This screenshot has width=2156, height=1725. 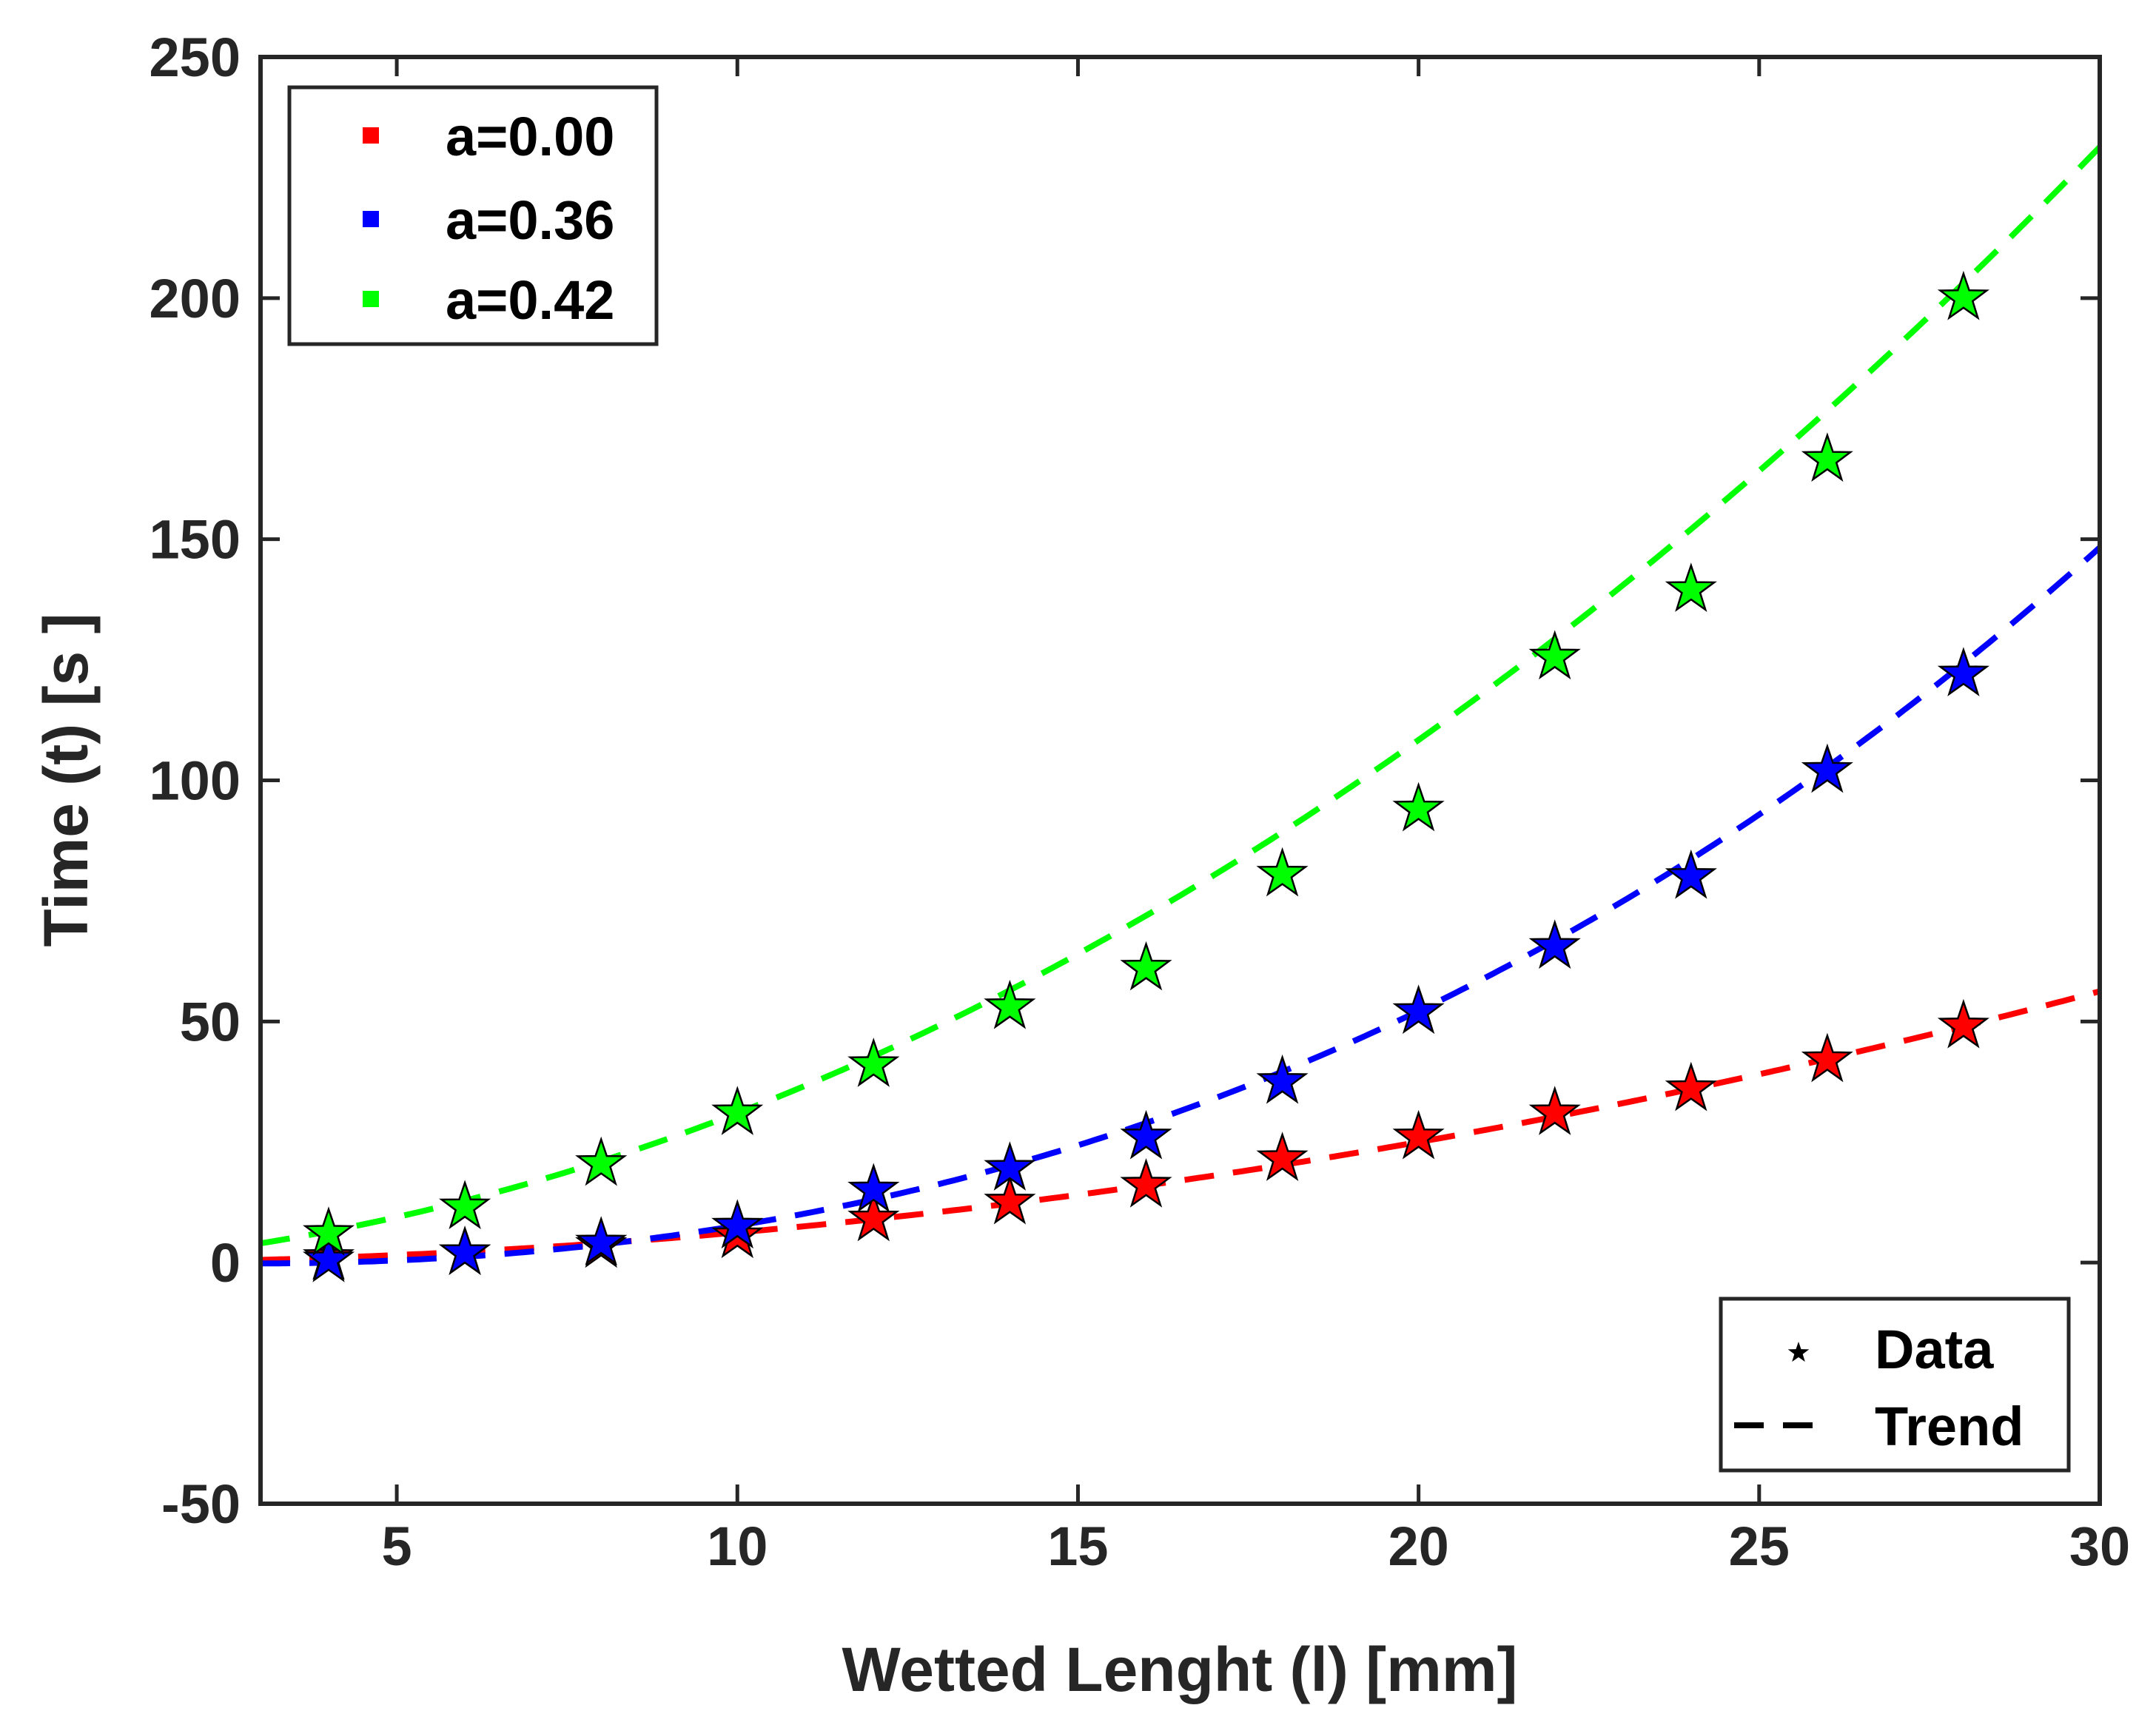 I want to click on legend-swatch-a042, so click(x=371, y=299).